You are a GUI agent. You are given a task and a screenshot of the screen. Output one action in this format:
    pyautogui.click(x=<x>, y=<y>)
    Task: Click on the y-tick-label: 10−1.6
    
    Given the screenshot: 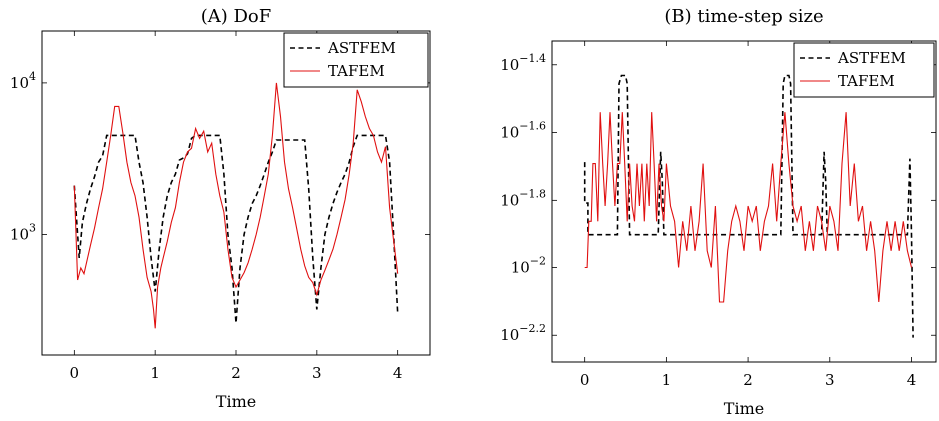 What is the action you would take?
    pyautogui.click(x=523, y=130)
    